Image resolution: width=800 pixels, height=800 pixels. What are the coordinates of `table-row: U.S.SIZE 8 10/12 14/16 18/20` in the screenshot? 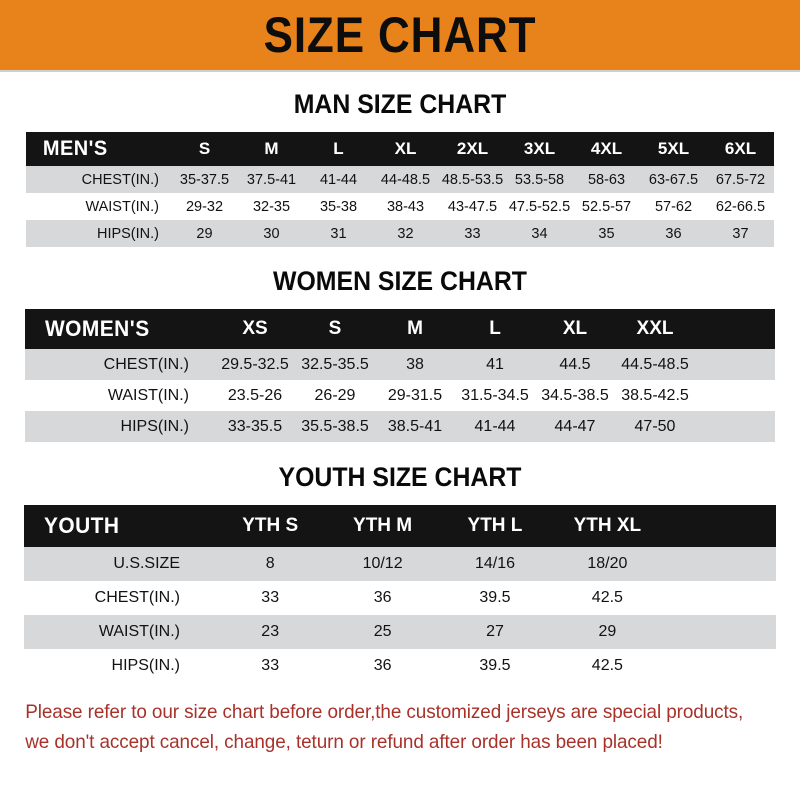 It's located at (400, 564).